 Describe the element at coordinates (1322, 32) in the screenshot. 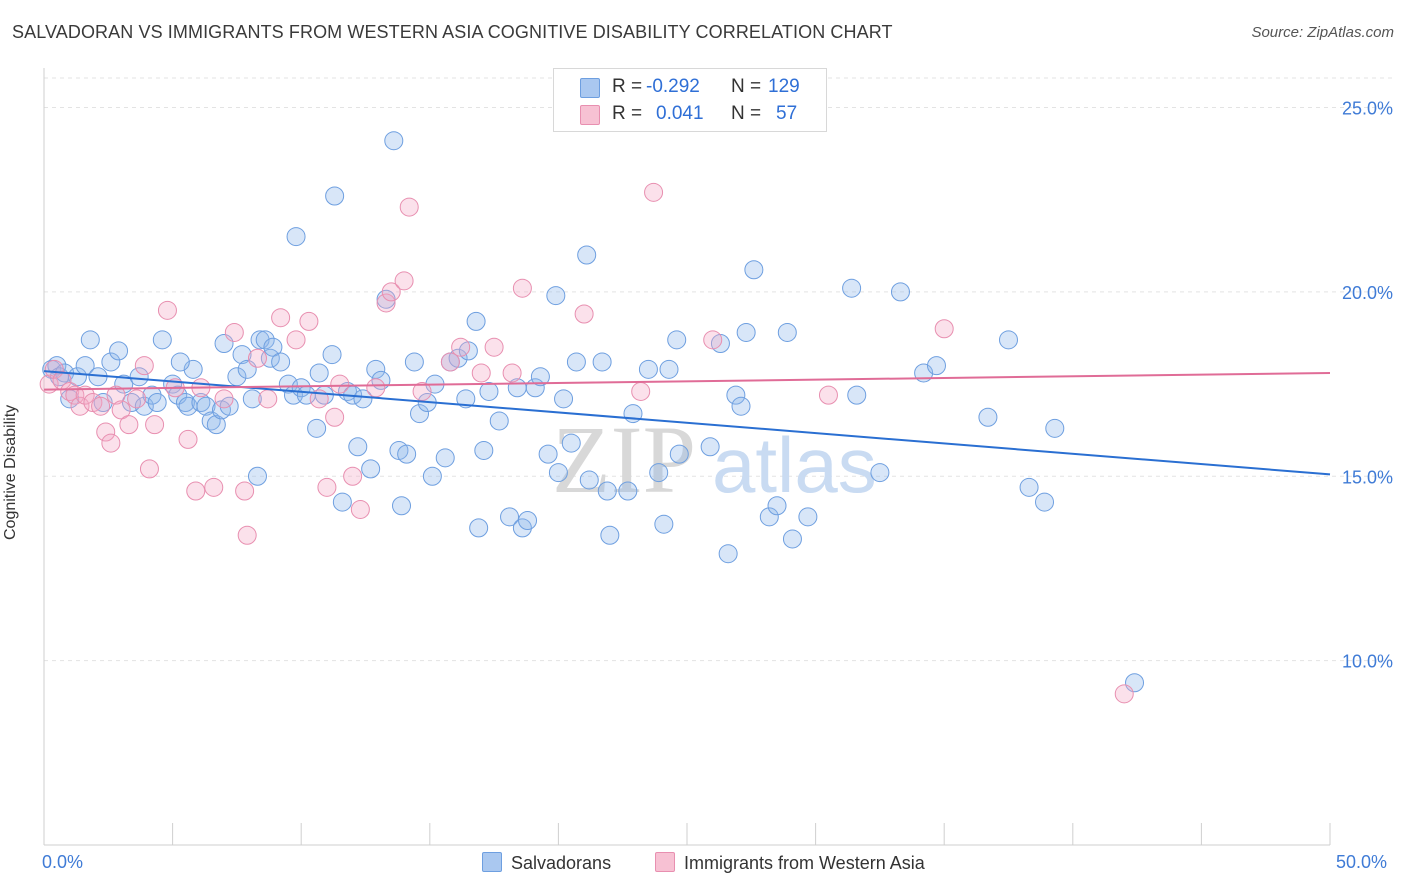

I see `source-label: Source: ZipAtlas.com` at that location.